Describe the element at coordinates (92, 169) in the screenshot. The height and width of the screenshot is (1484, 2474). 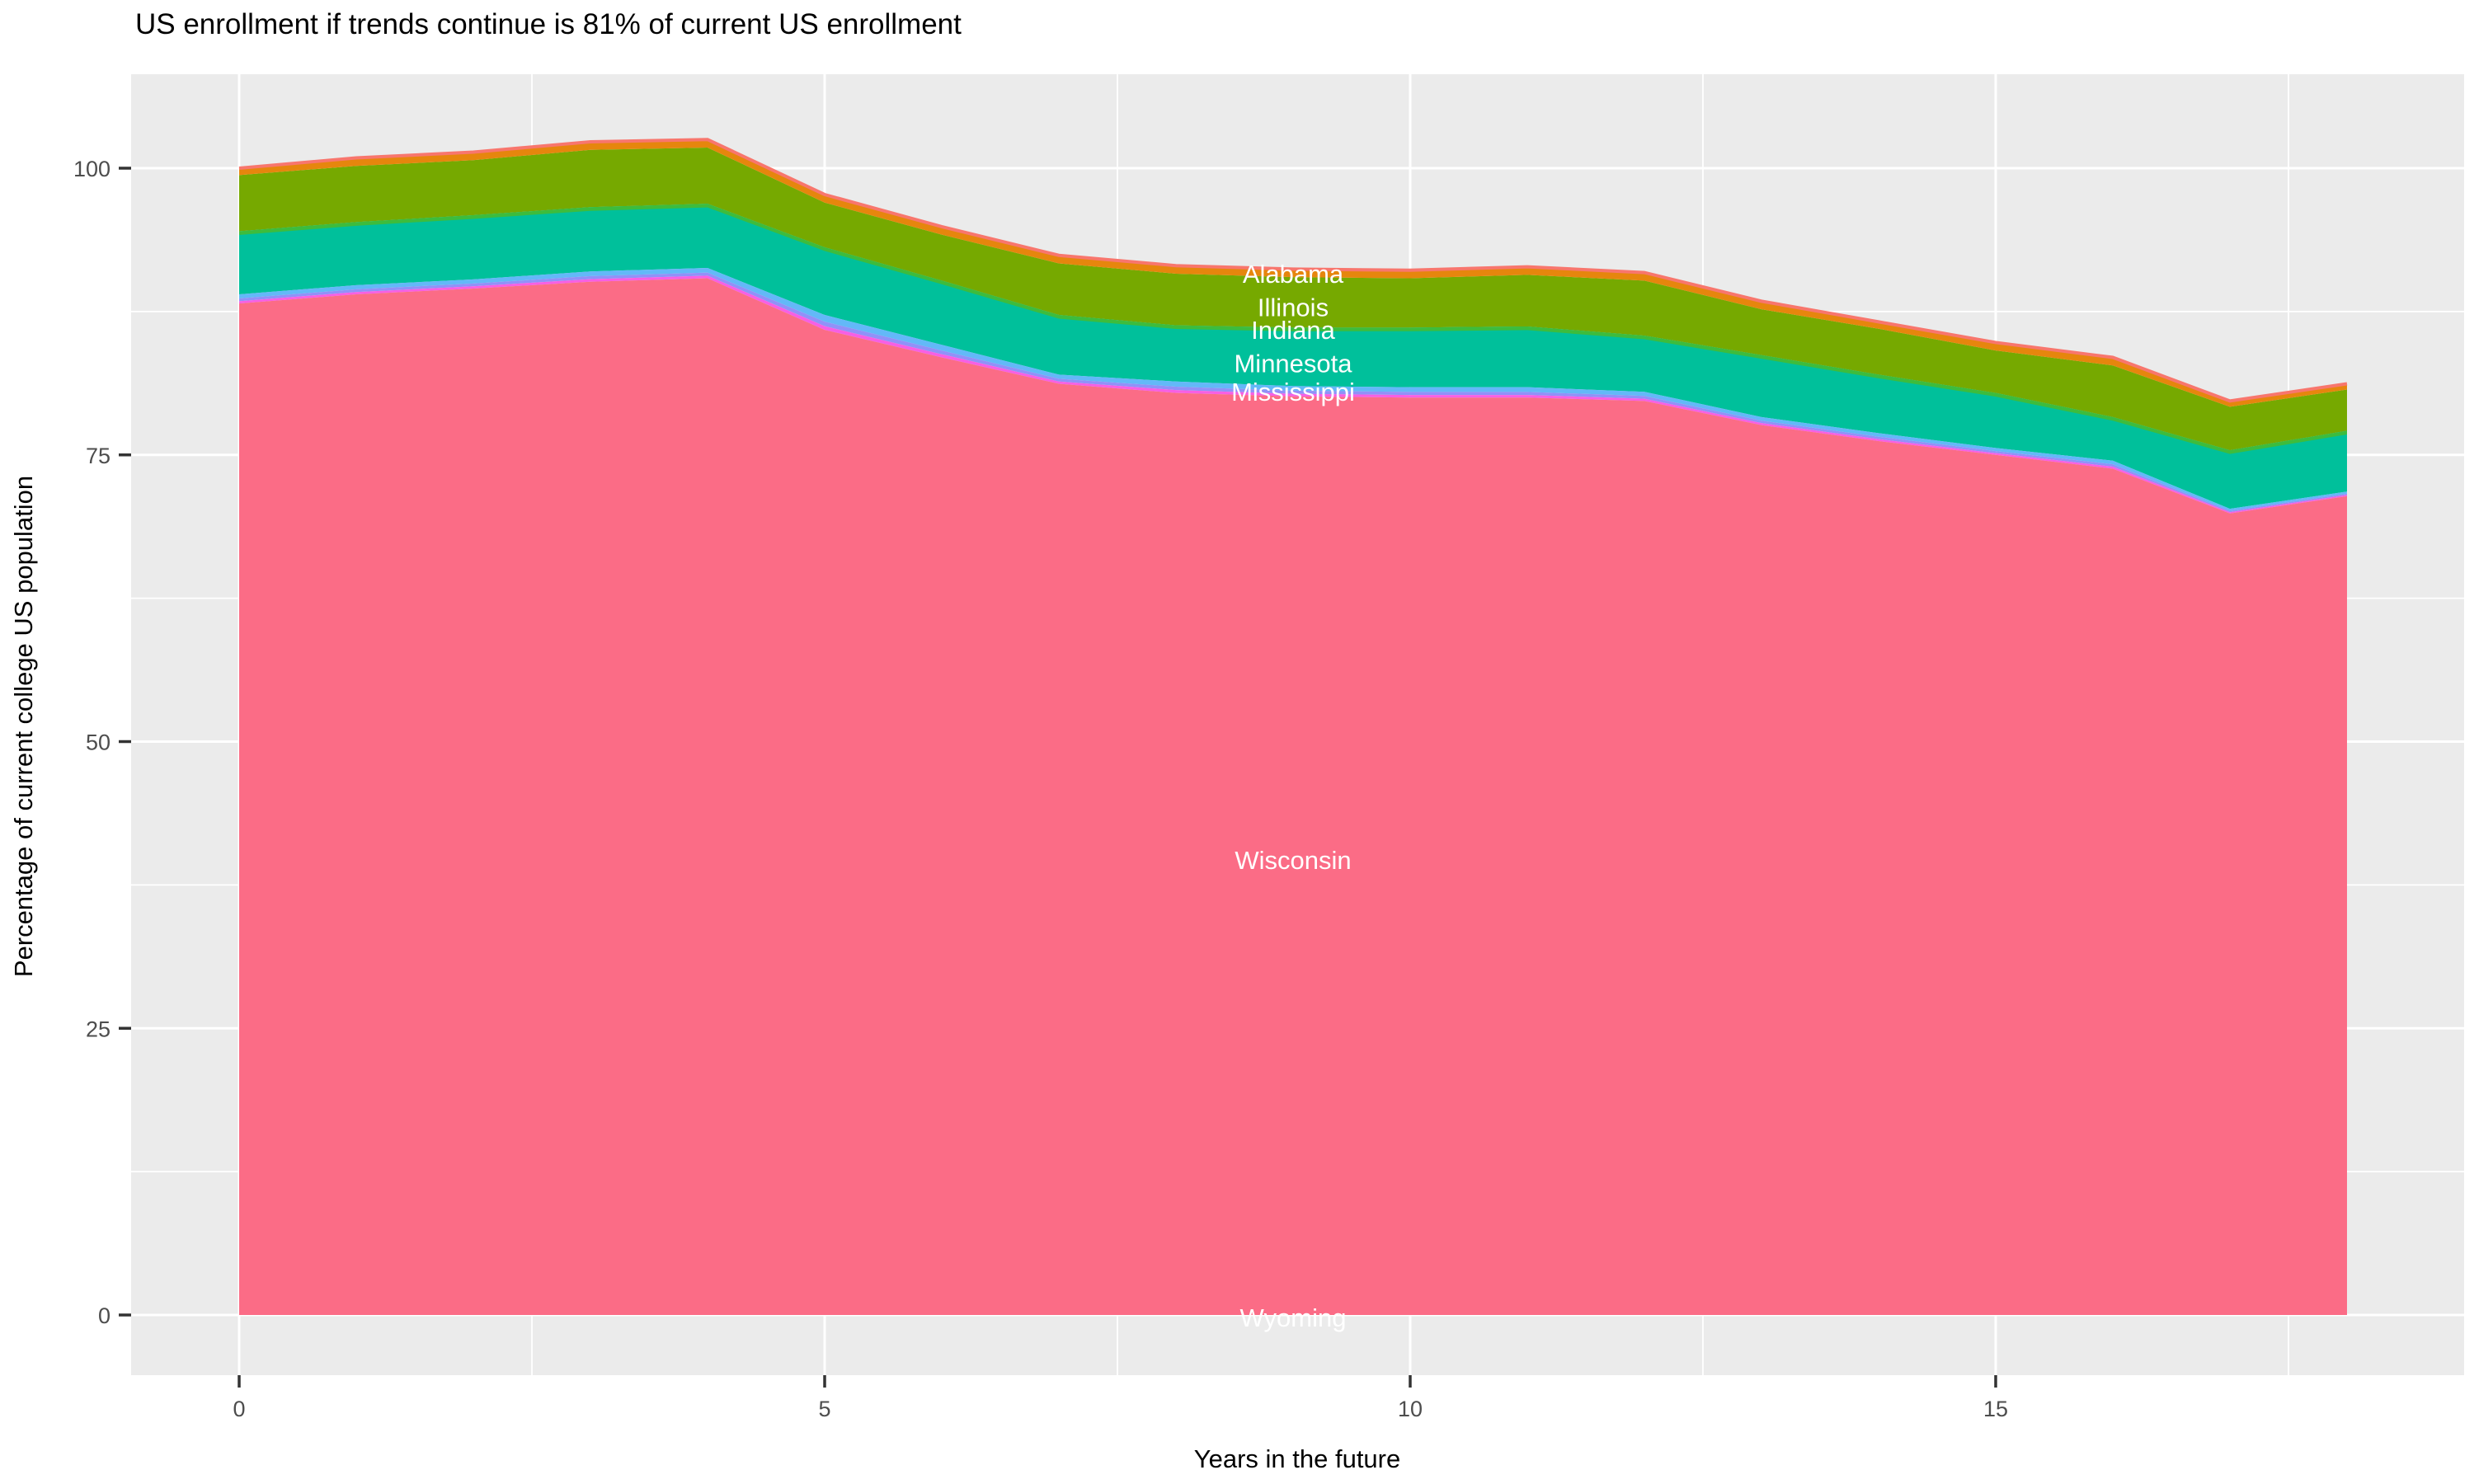
I see `y-tick-label: 100` at that location.